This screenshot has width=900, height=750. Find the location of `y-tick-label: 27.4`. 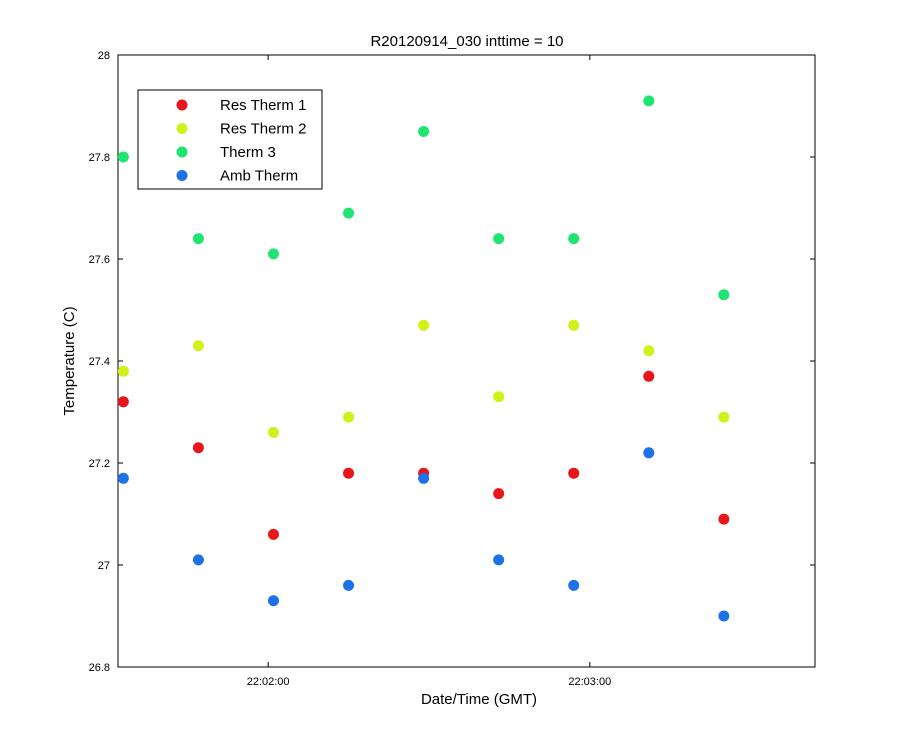

y-tick-label: 27.4 is located at coordinates (99, 362).